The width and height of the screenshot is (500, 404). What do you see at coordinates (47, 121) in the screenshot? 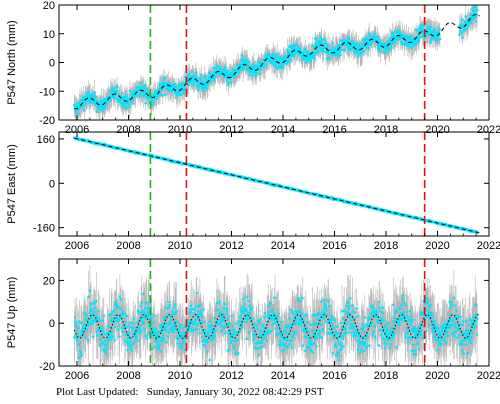
I see `north-y-tick-label: -20` at bounding box center [47, 121].